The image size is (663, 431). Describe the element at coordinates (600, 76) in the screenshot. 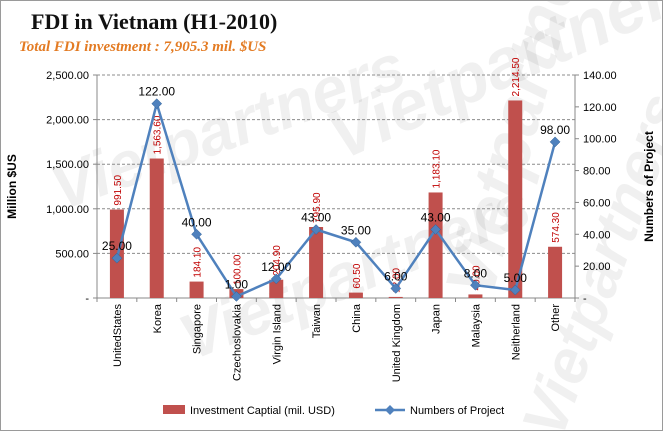

I see `y-tick-label-right: 140.00` at that location.